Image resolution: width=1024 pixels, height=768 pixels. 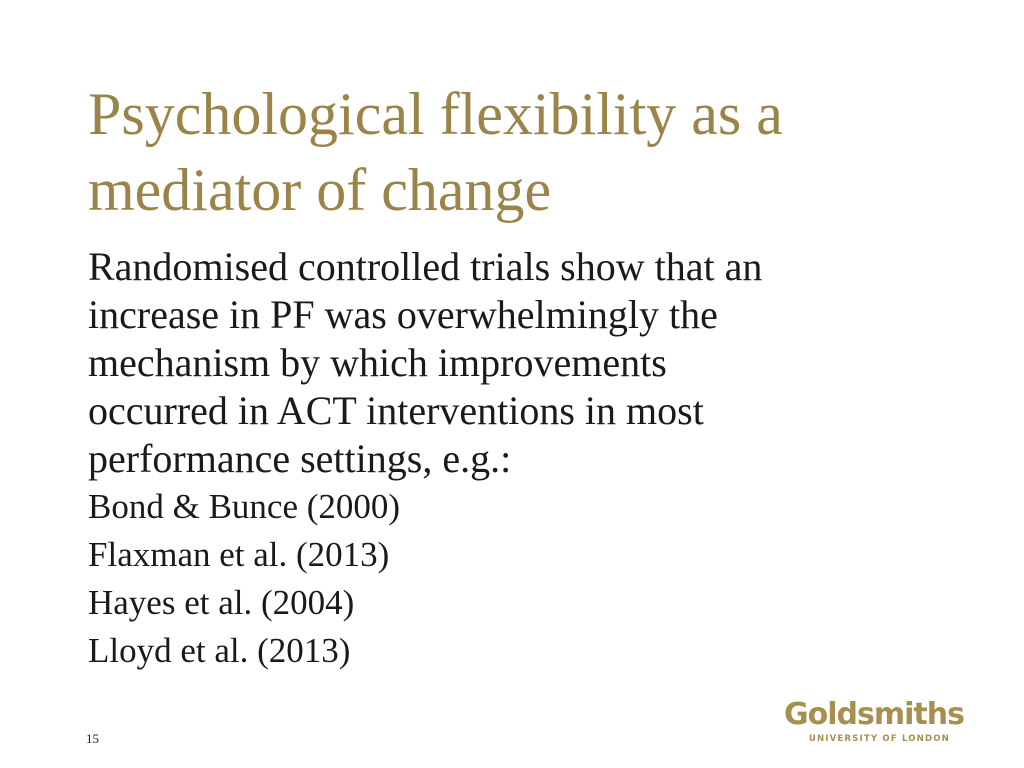 What do you see at coordinates (221, 602) in the screenshot?
I see `reference: Hayes et al. (2004)` at bounding box center [221, 602].